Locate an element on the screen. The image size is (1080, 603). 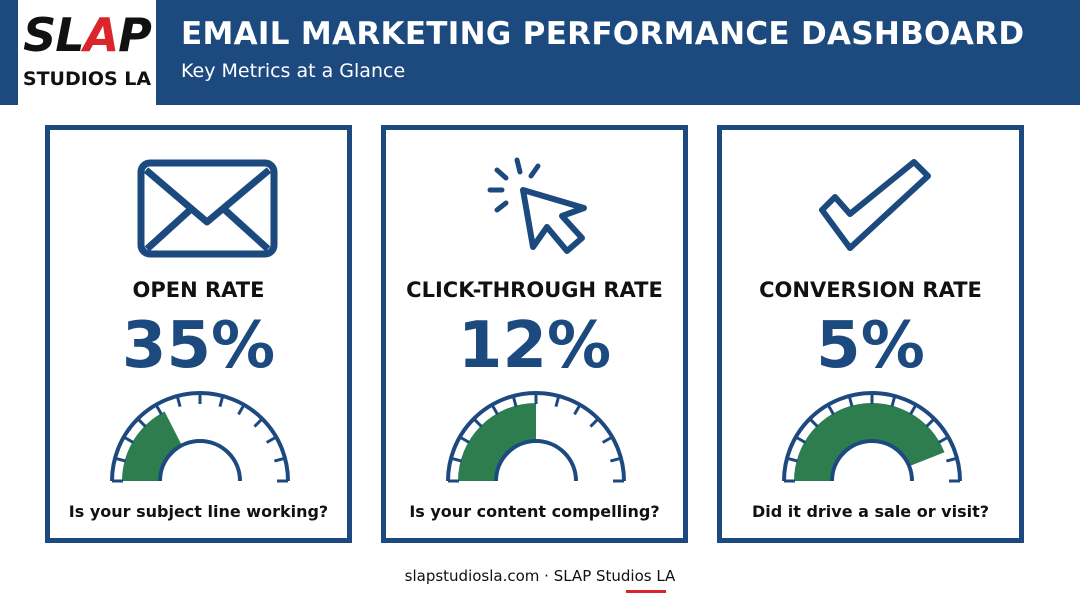
checkmark-icon is located at coordinates (875, 205).